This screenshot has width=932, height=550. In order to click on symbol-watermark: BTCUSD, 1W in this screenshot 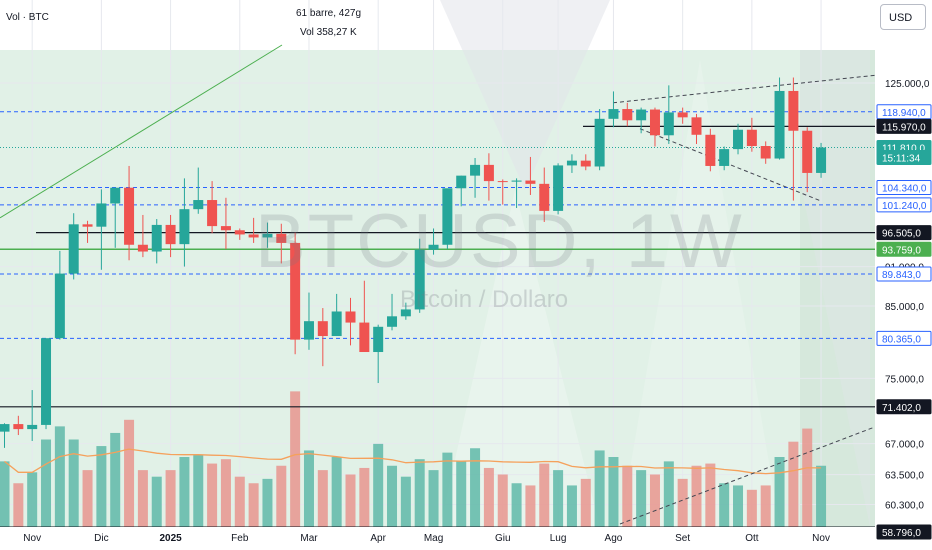, I will do `click(499, 241)`.